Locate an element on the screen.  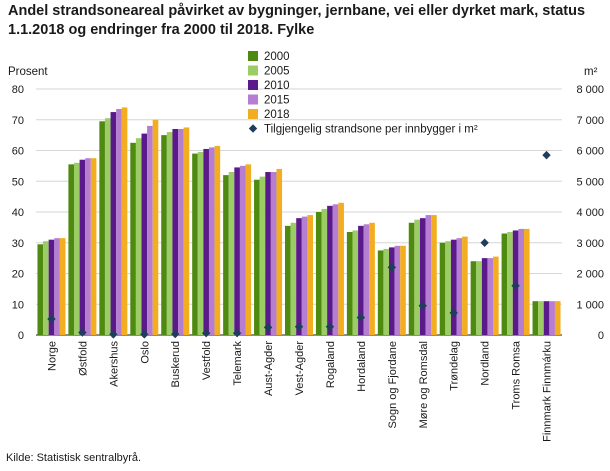
y-tick-label: 10 is located at coordinates (18, 305).